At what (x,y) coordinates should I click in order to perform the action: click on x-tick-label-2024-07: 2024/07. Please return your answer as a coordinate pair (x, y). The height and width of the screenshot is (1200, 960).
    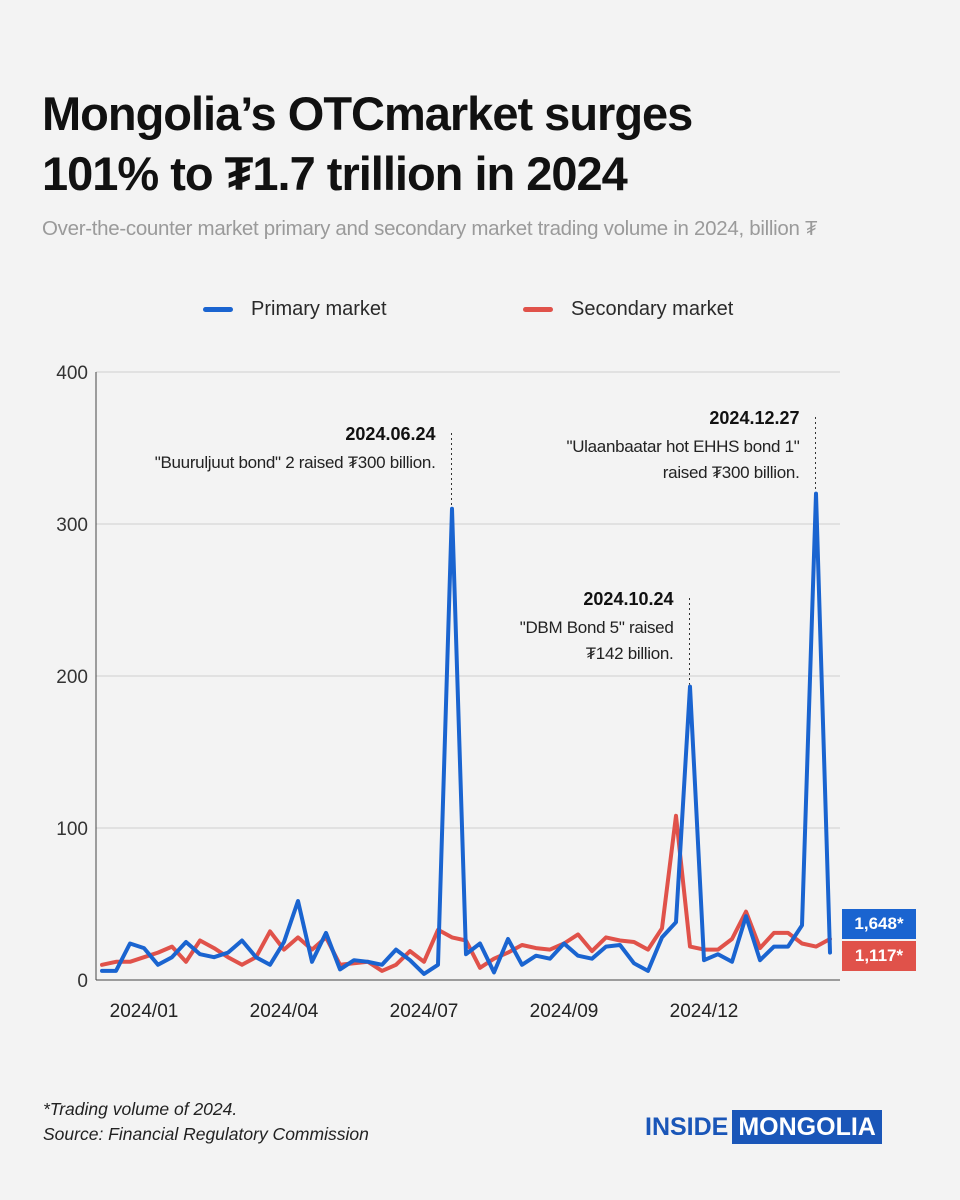
    Looking at the image, I should click on (424, 1011).